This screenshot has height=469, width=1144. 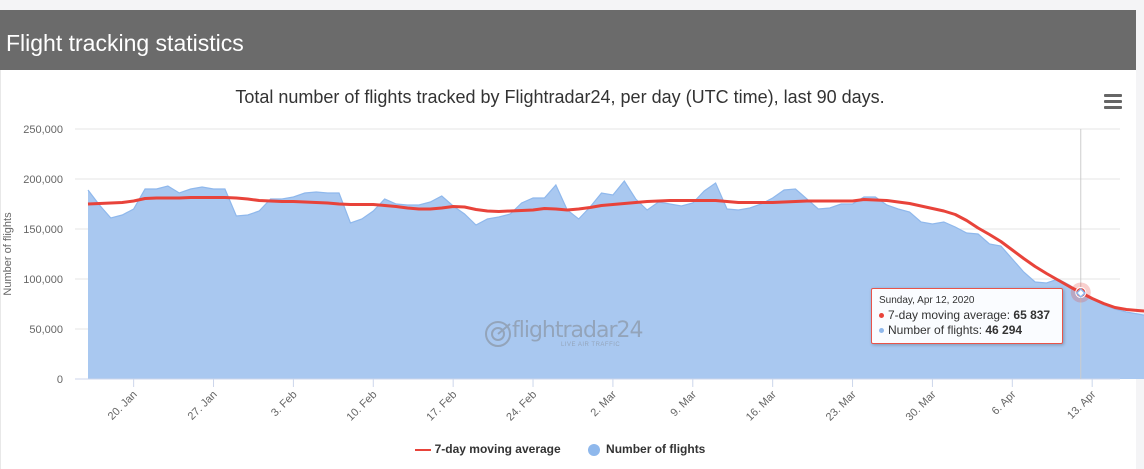 I want to click on tooltip-flights-row: Number of flights: 46 294, so click(x=967, y=330).